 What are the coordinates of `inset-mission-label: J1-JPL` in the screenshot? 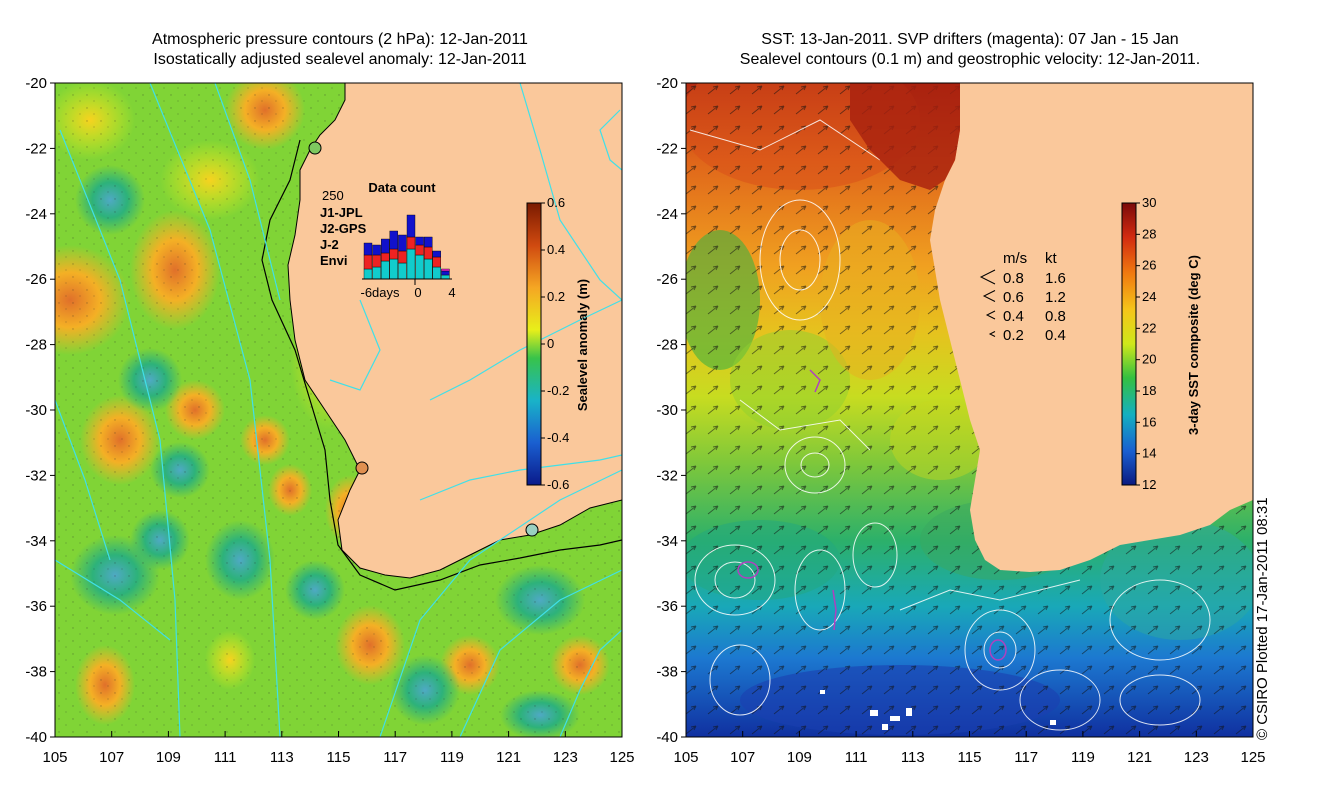 It's located at (341, 212).